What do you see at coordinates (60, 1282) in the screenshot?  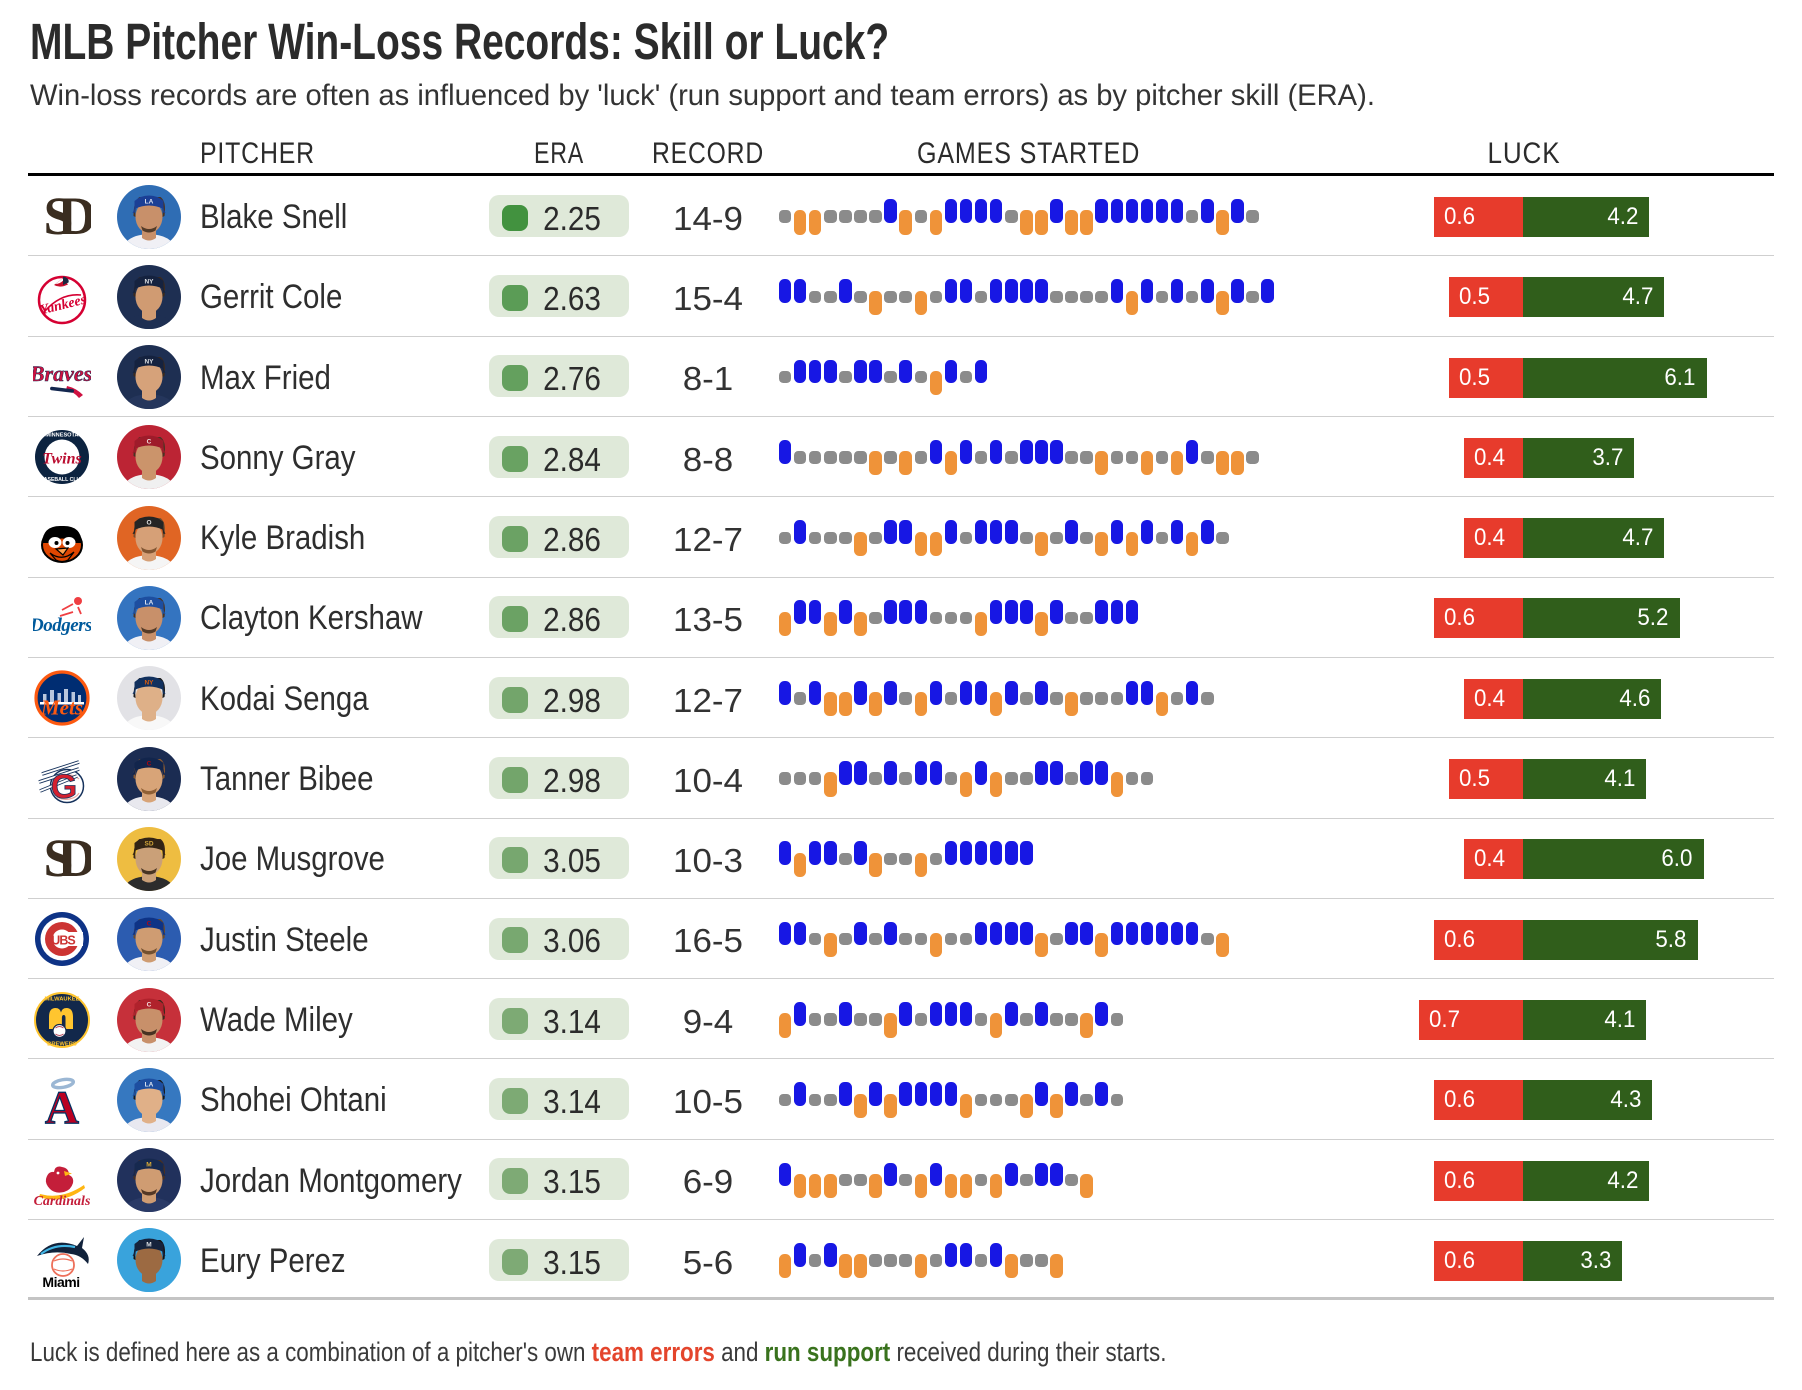 I see `svg-text: Miami` at bounding box center [60, 1282].